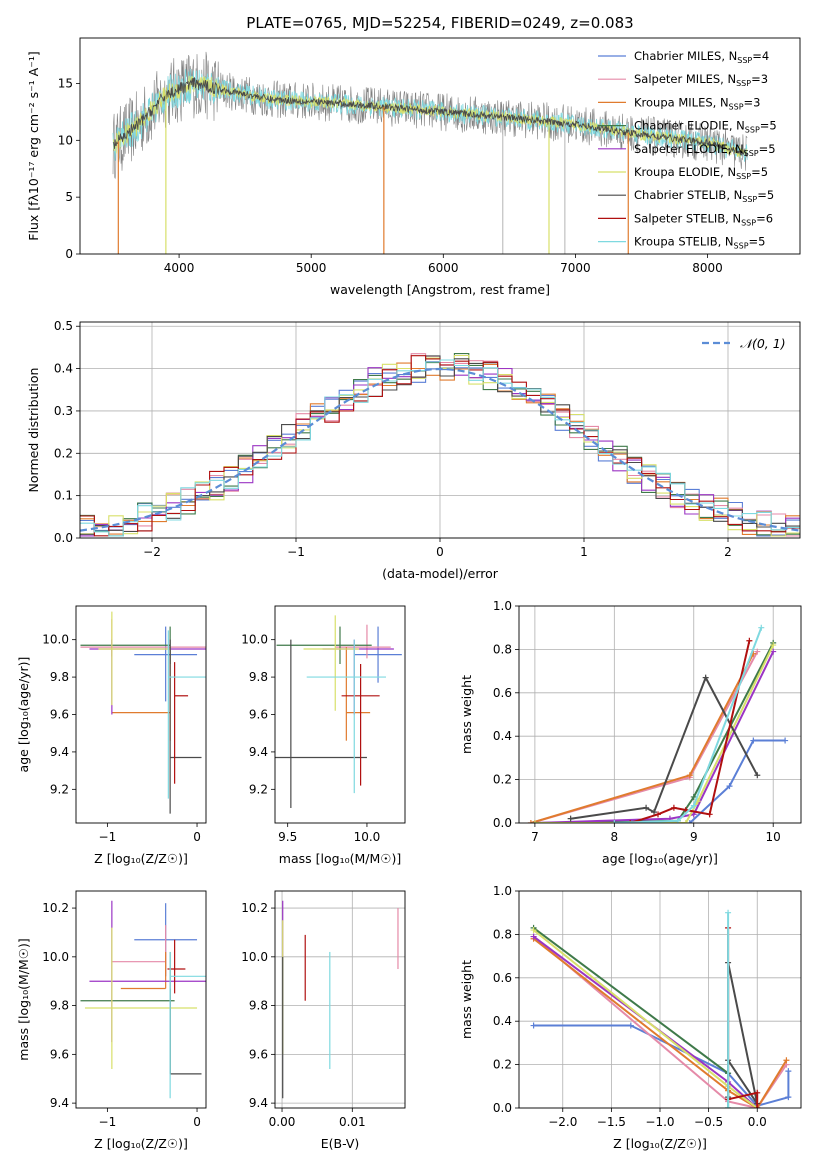 The height and width of the screenshot is (1170, 819). I want to click on y-axis-label: Flux [fλ10⁻¹⁷ erg cm⁻² s⁻¹ A⁻¹], so click(33, 145).